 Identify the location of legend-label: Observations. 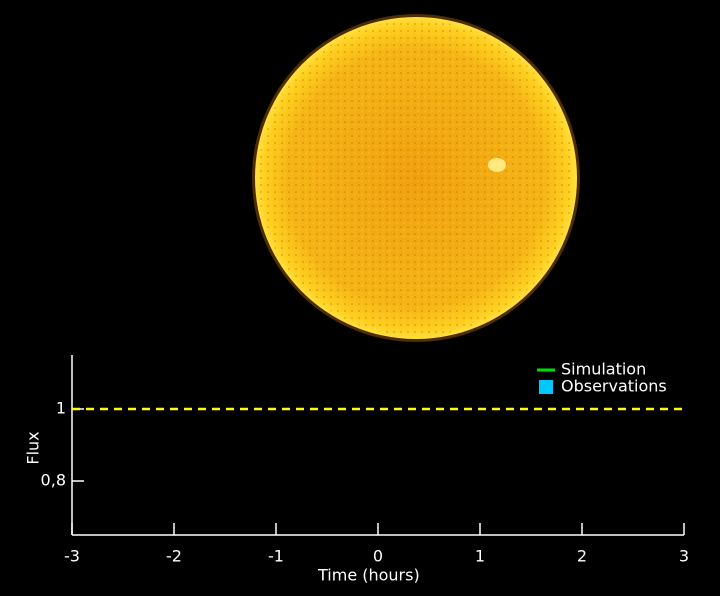
(614, 386).